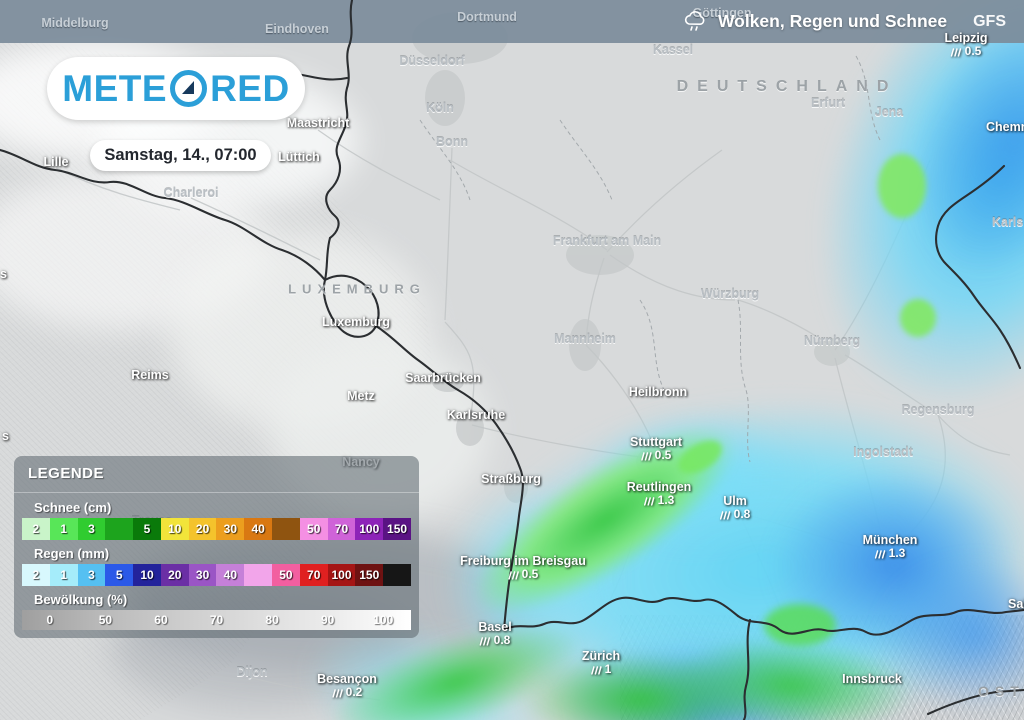  Describe the element at coordinates (369, 575) in the screenshot. I see `legend-scale-segment: 150` at that location.